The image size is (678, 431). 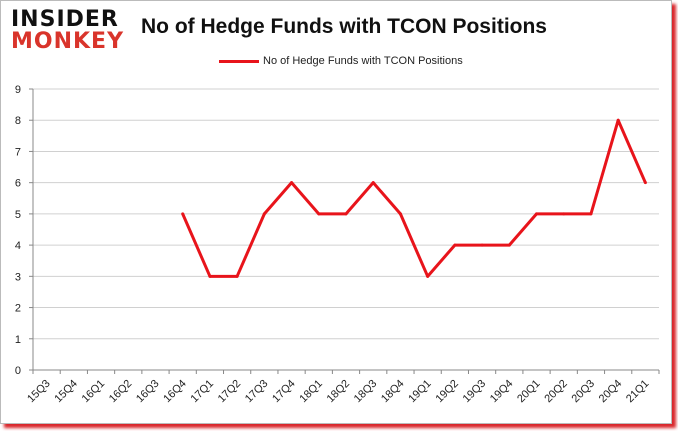 I want to click on x-tick-label: 19Q1, so click(x=420, y=392).